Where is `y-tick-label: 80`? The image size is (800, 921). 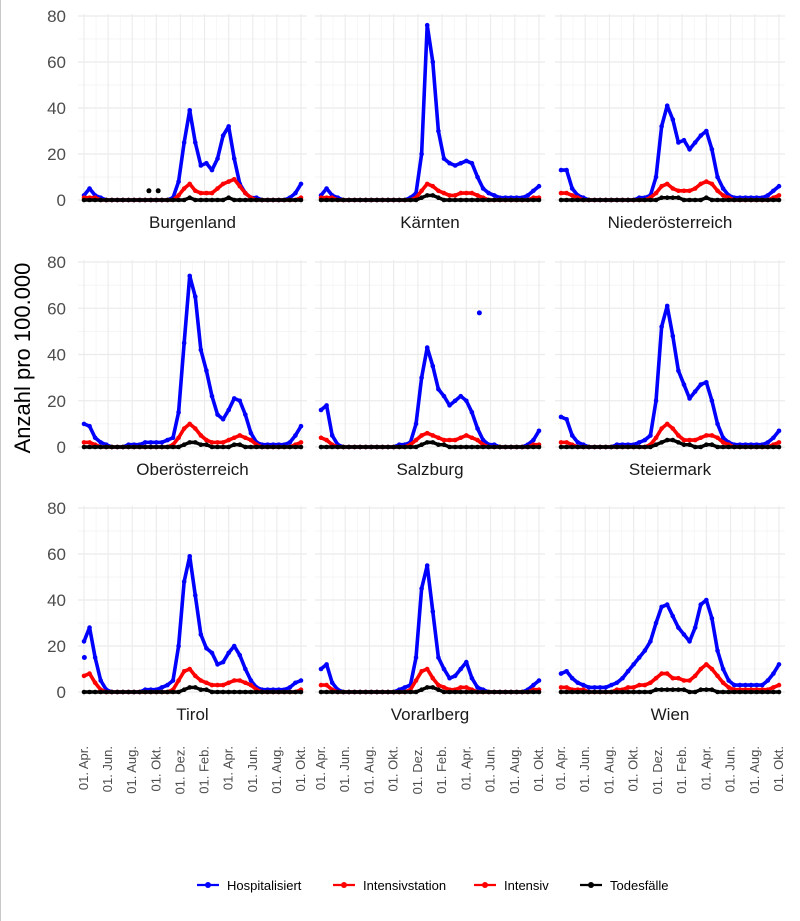
y-tick-label: 80 is located at coordinates (56, 16).